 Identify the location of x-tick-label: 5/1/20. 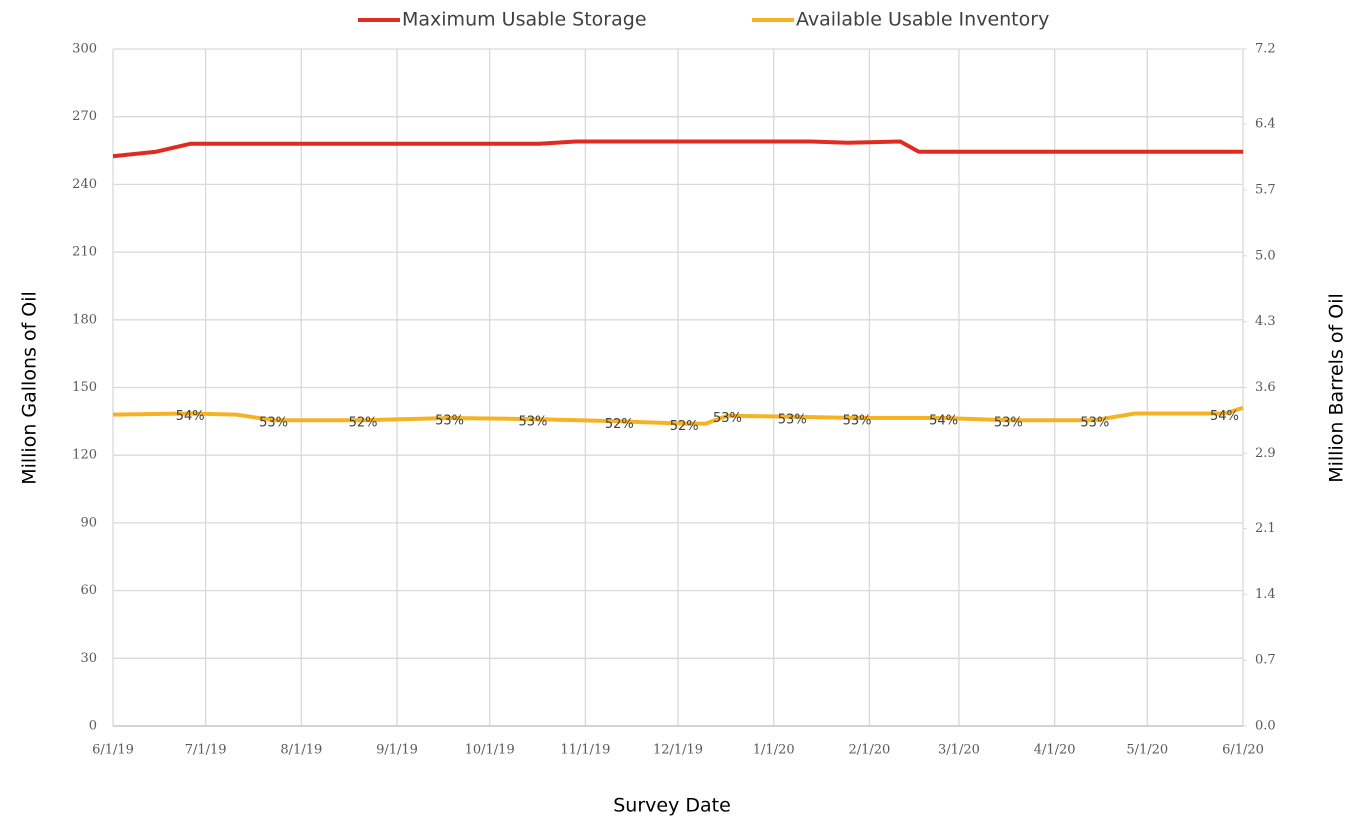
(1147, 750).